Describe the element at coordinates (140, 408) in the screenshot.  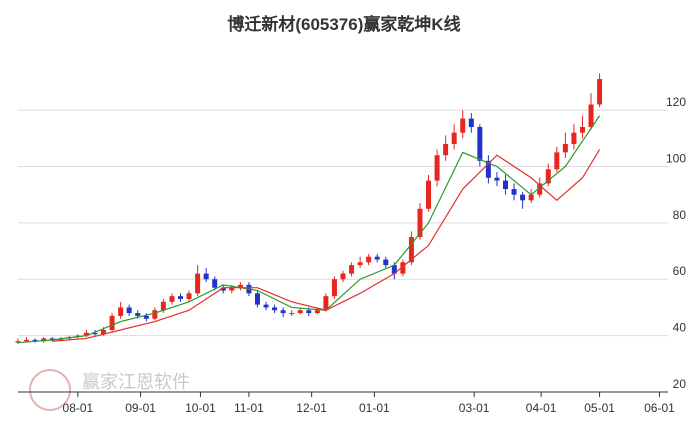
I see `x-tick-label: 09-01` at that location.